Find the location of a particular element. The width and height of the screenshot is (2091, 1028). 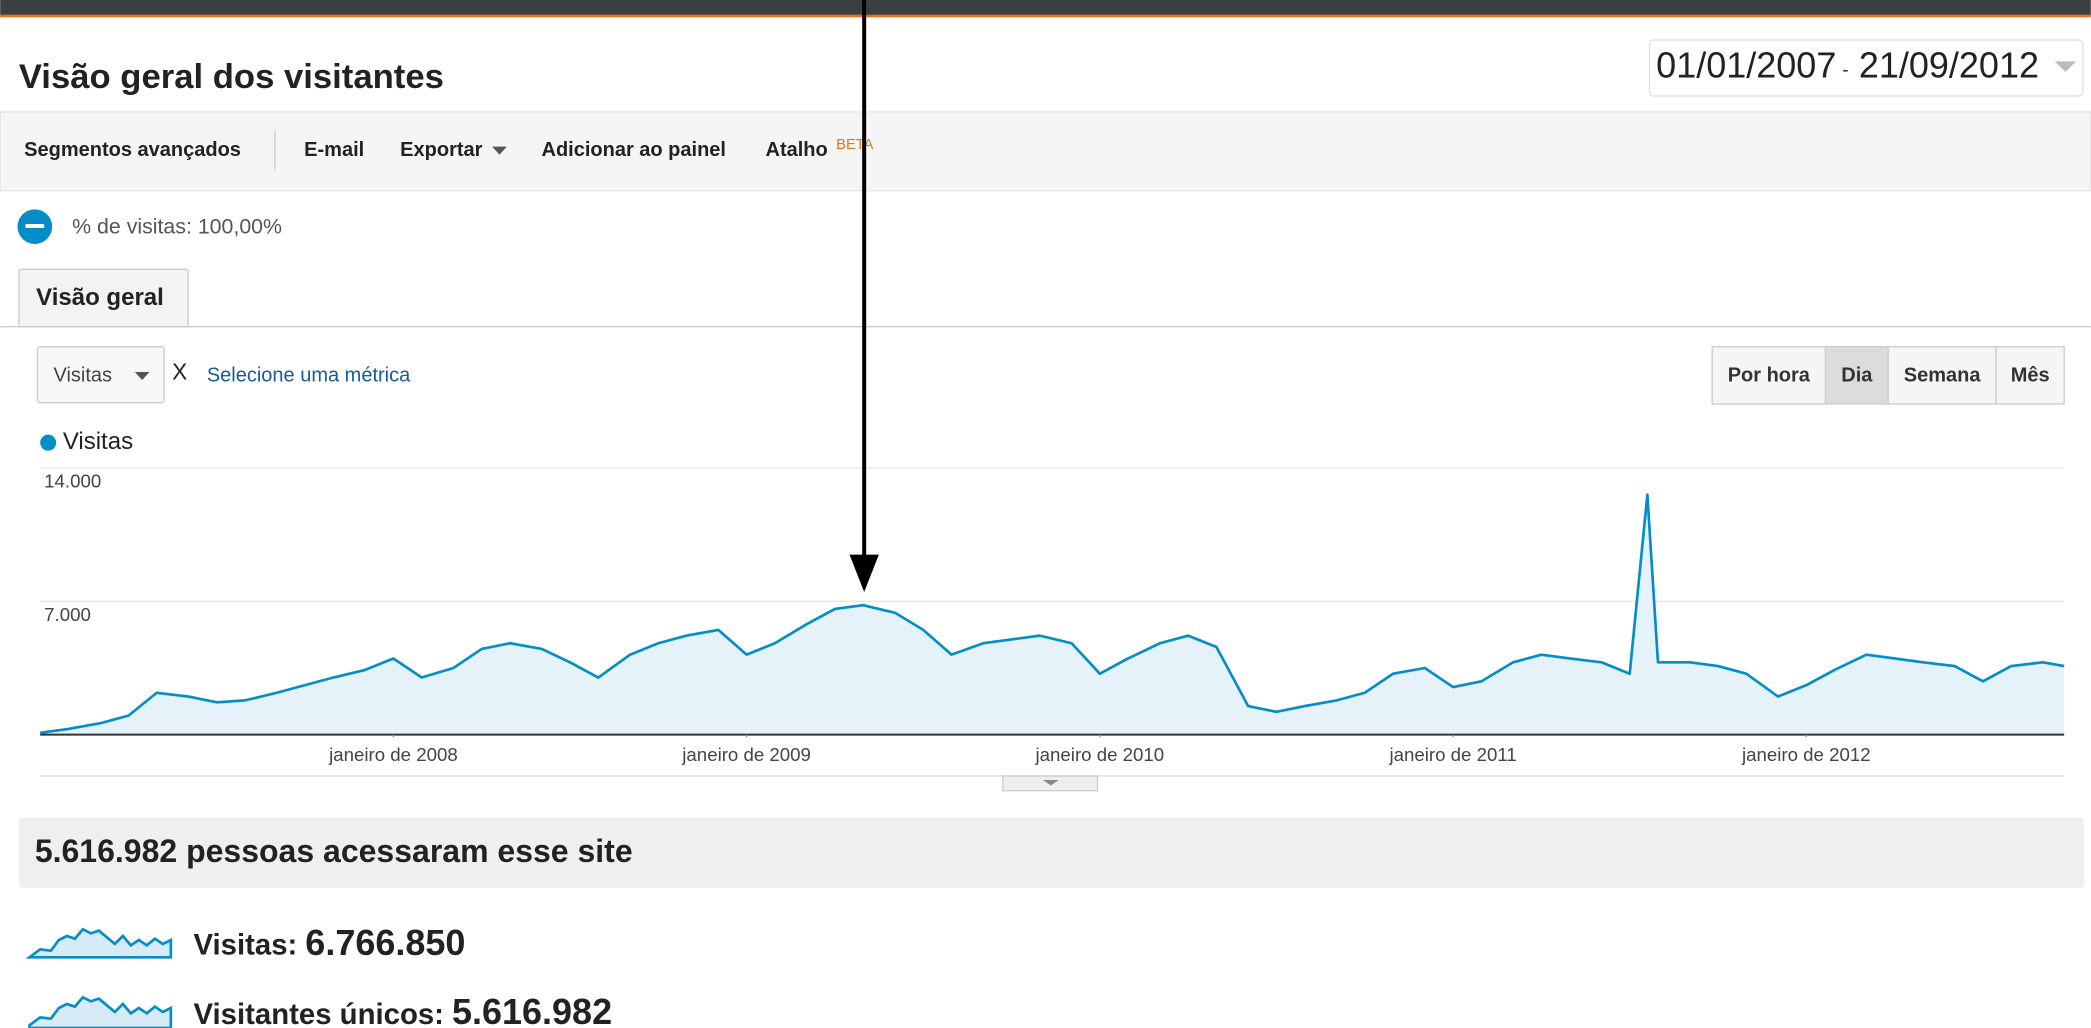

toolbar-item: Exportar is located at coordinates (441, 150).